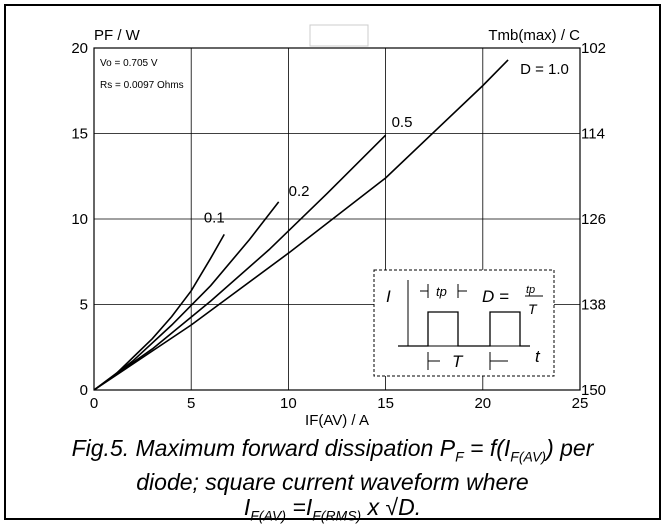 The height and width of the screenshot is (528, 667). What do you see at coordinates (593, 48) in the screenshot?
I see `y2-tick-label: 102` at bounding box center [593, 48].